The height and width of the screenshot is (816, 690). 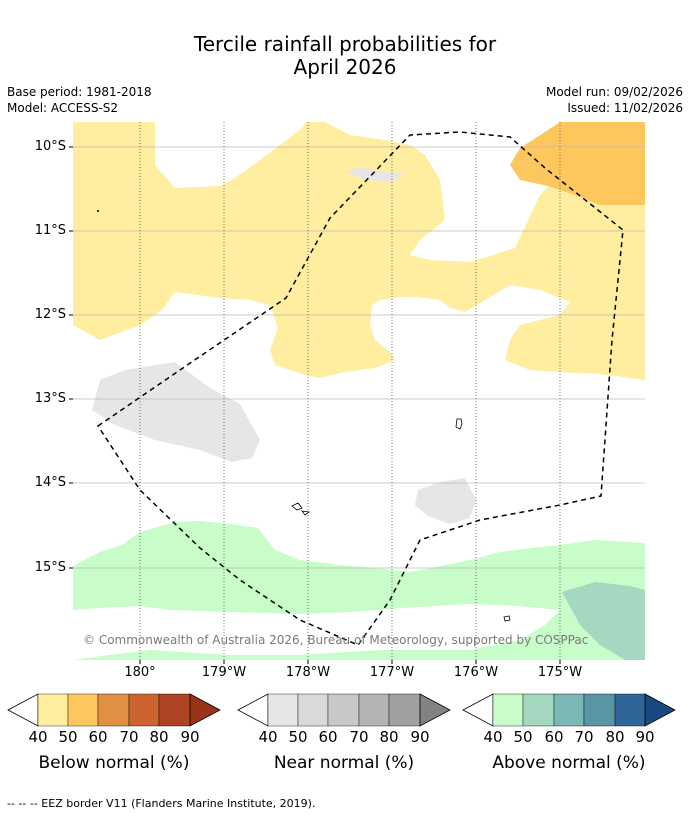 I want to click on lon-label: 175°W, so click(x=560, y=672).